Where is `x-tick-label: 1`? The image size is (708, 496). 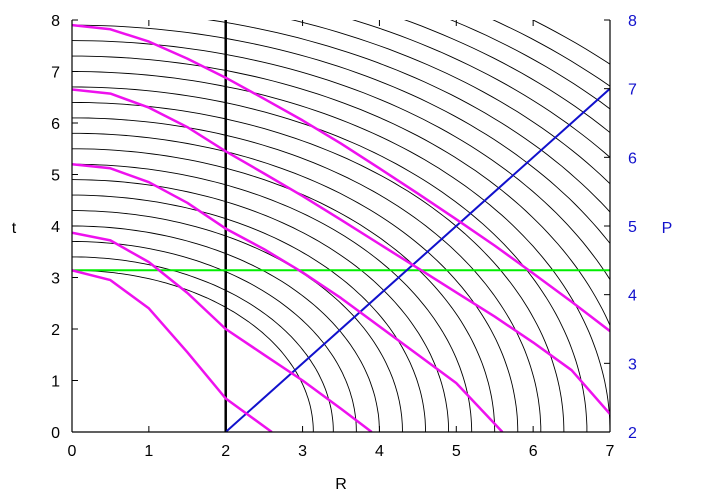
x-tick-label: 1 is located at coordinates (148, 451).